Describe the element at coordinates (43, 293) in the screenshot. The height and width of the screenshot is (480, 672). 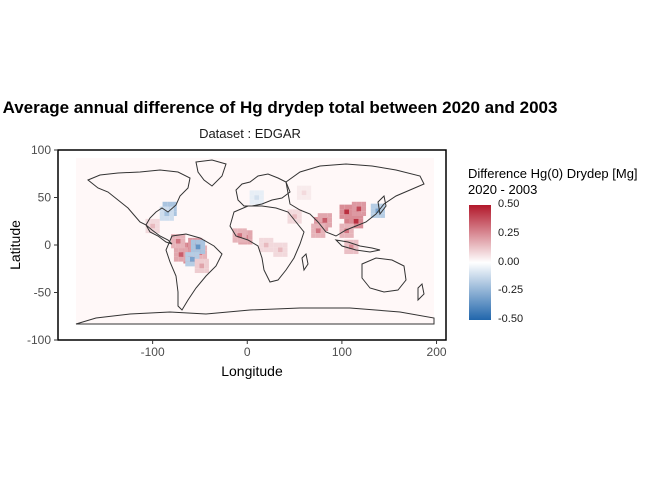
I see `y-tick-label: -50` at that location.